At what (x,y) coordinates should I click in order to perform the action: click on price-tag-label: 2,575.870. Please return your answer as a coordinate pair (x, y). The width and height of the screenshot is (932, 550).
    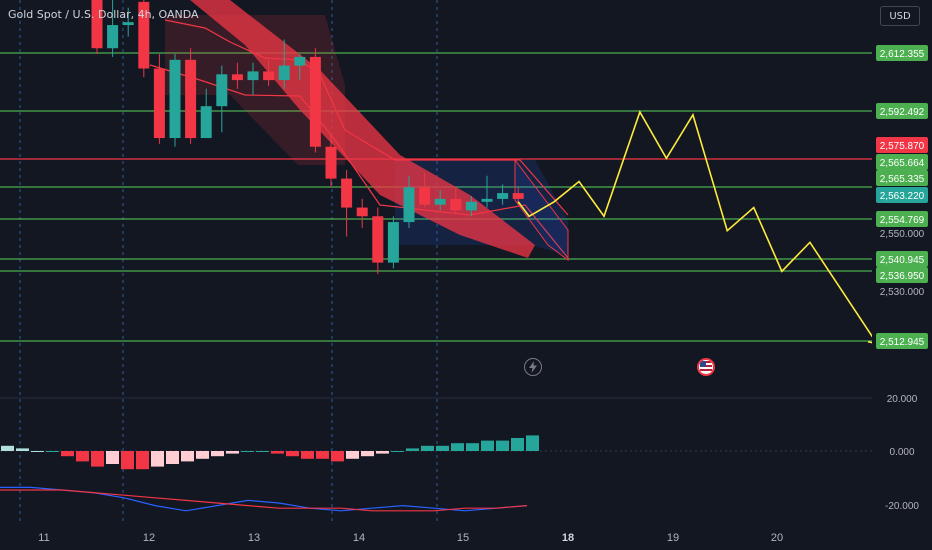
    Looking at the image, I should click on (902, 146).